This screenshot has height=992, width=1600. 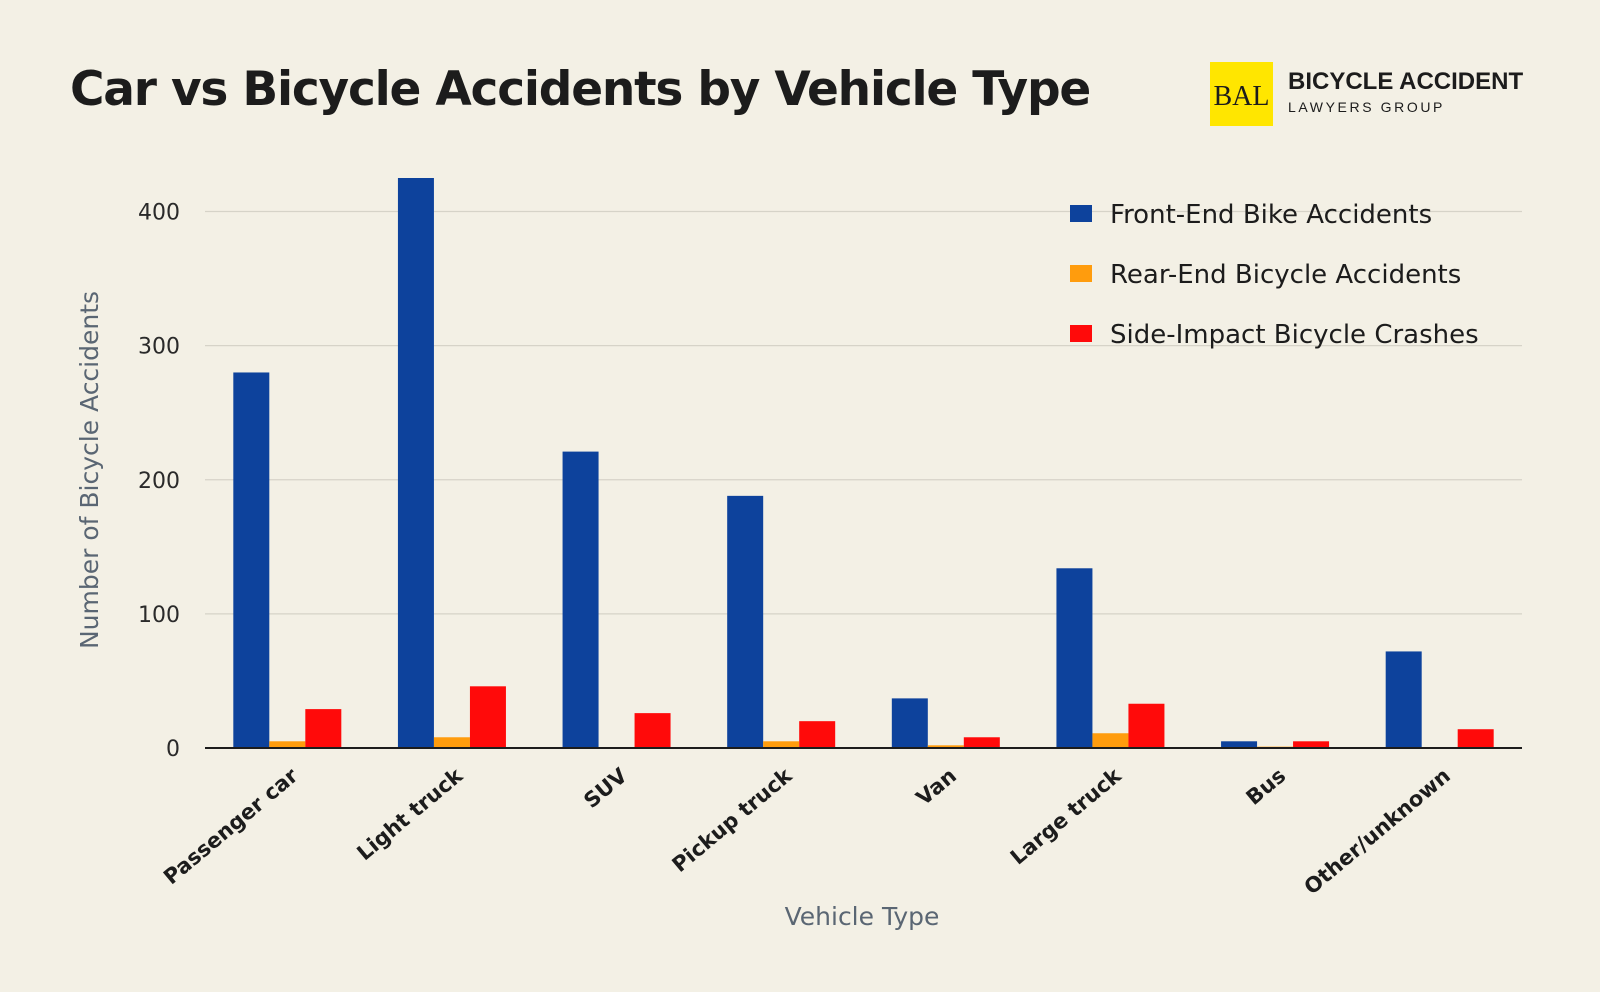 What do you see at coordinates (745, 621) in the screenshot?
I see `bar-front-end-bike-accidents-pickup-truck` at bounding box center [745, 621].